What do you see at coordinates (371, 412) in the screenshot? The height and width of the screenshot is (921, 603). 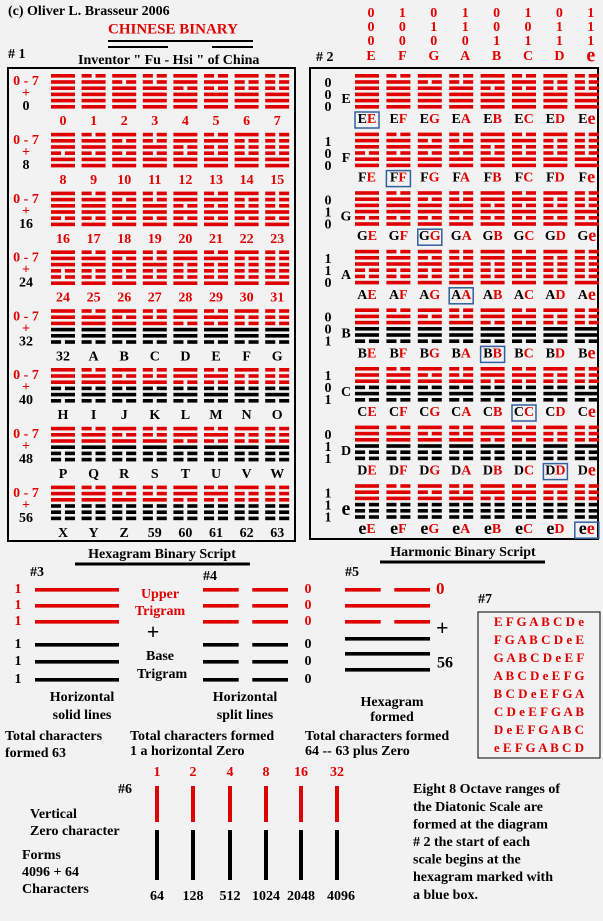 I see `cell-note: E` at bounding box center [371, 412].